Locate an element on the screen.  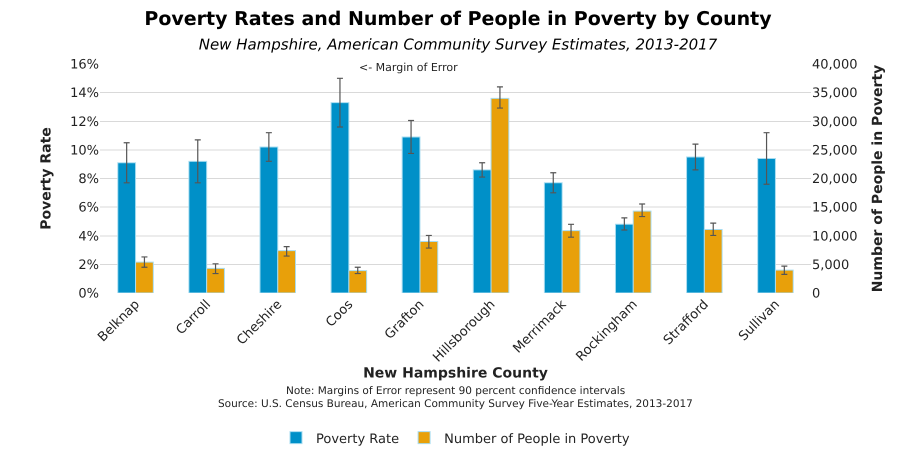
y2-tick-label: 5,000 is located at coordinates (831, 265).